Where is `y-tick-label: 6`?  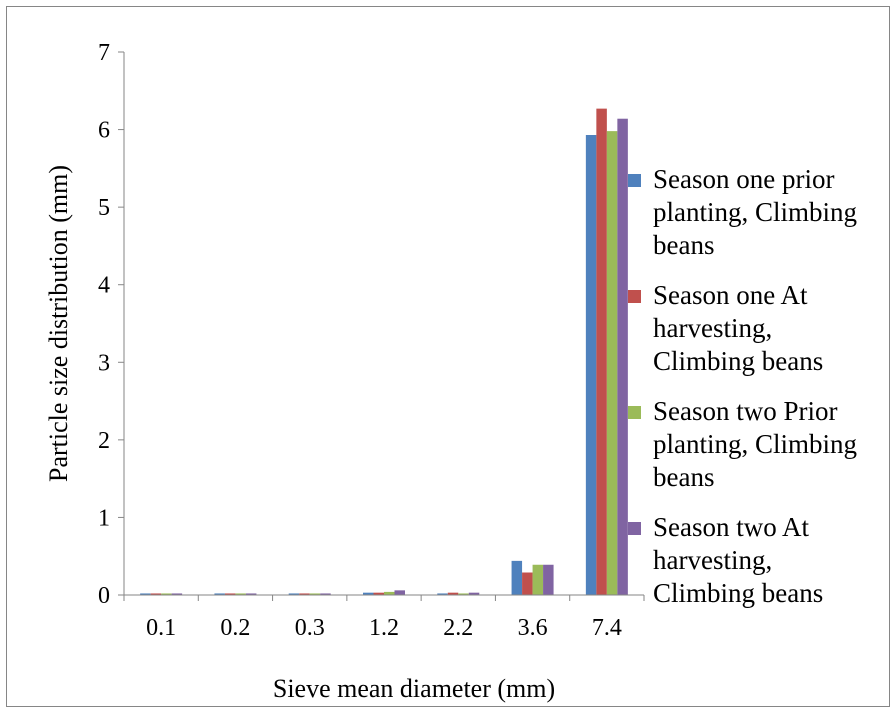
y-tick-label: 6 is located at coordinates (104, 131).